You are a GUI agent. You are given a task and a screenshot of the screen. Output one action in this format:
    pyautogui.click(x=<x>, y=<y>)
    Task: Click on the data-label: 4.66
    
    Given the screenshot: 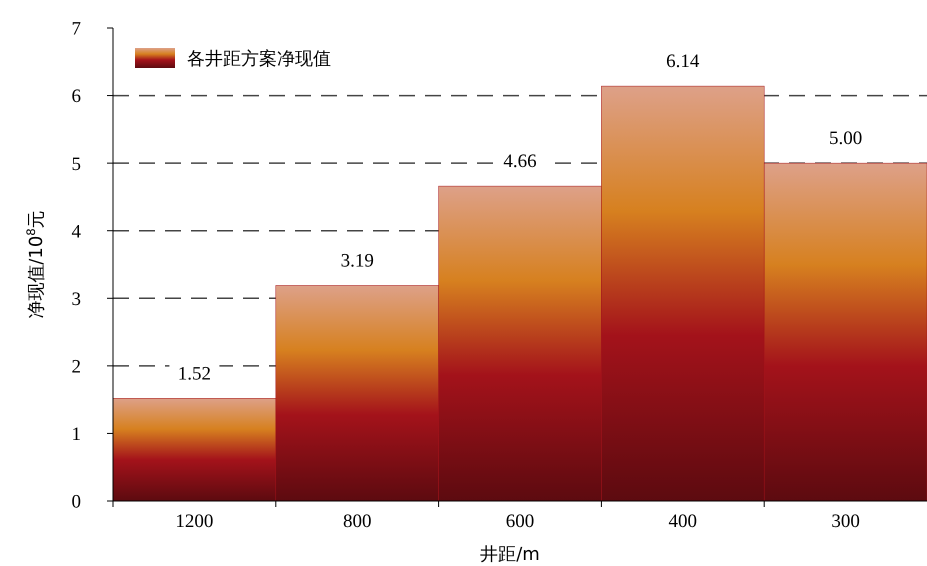 What is the action you would take?
    pyautogui.click(x=520, y=161)
    